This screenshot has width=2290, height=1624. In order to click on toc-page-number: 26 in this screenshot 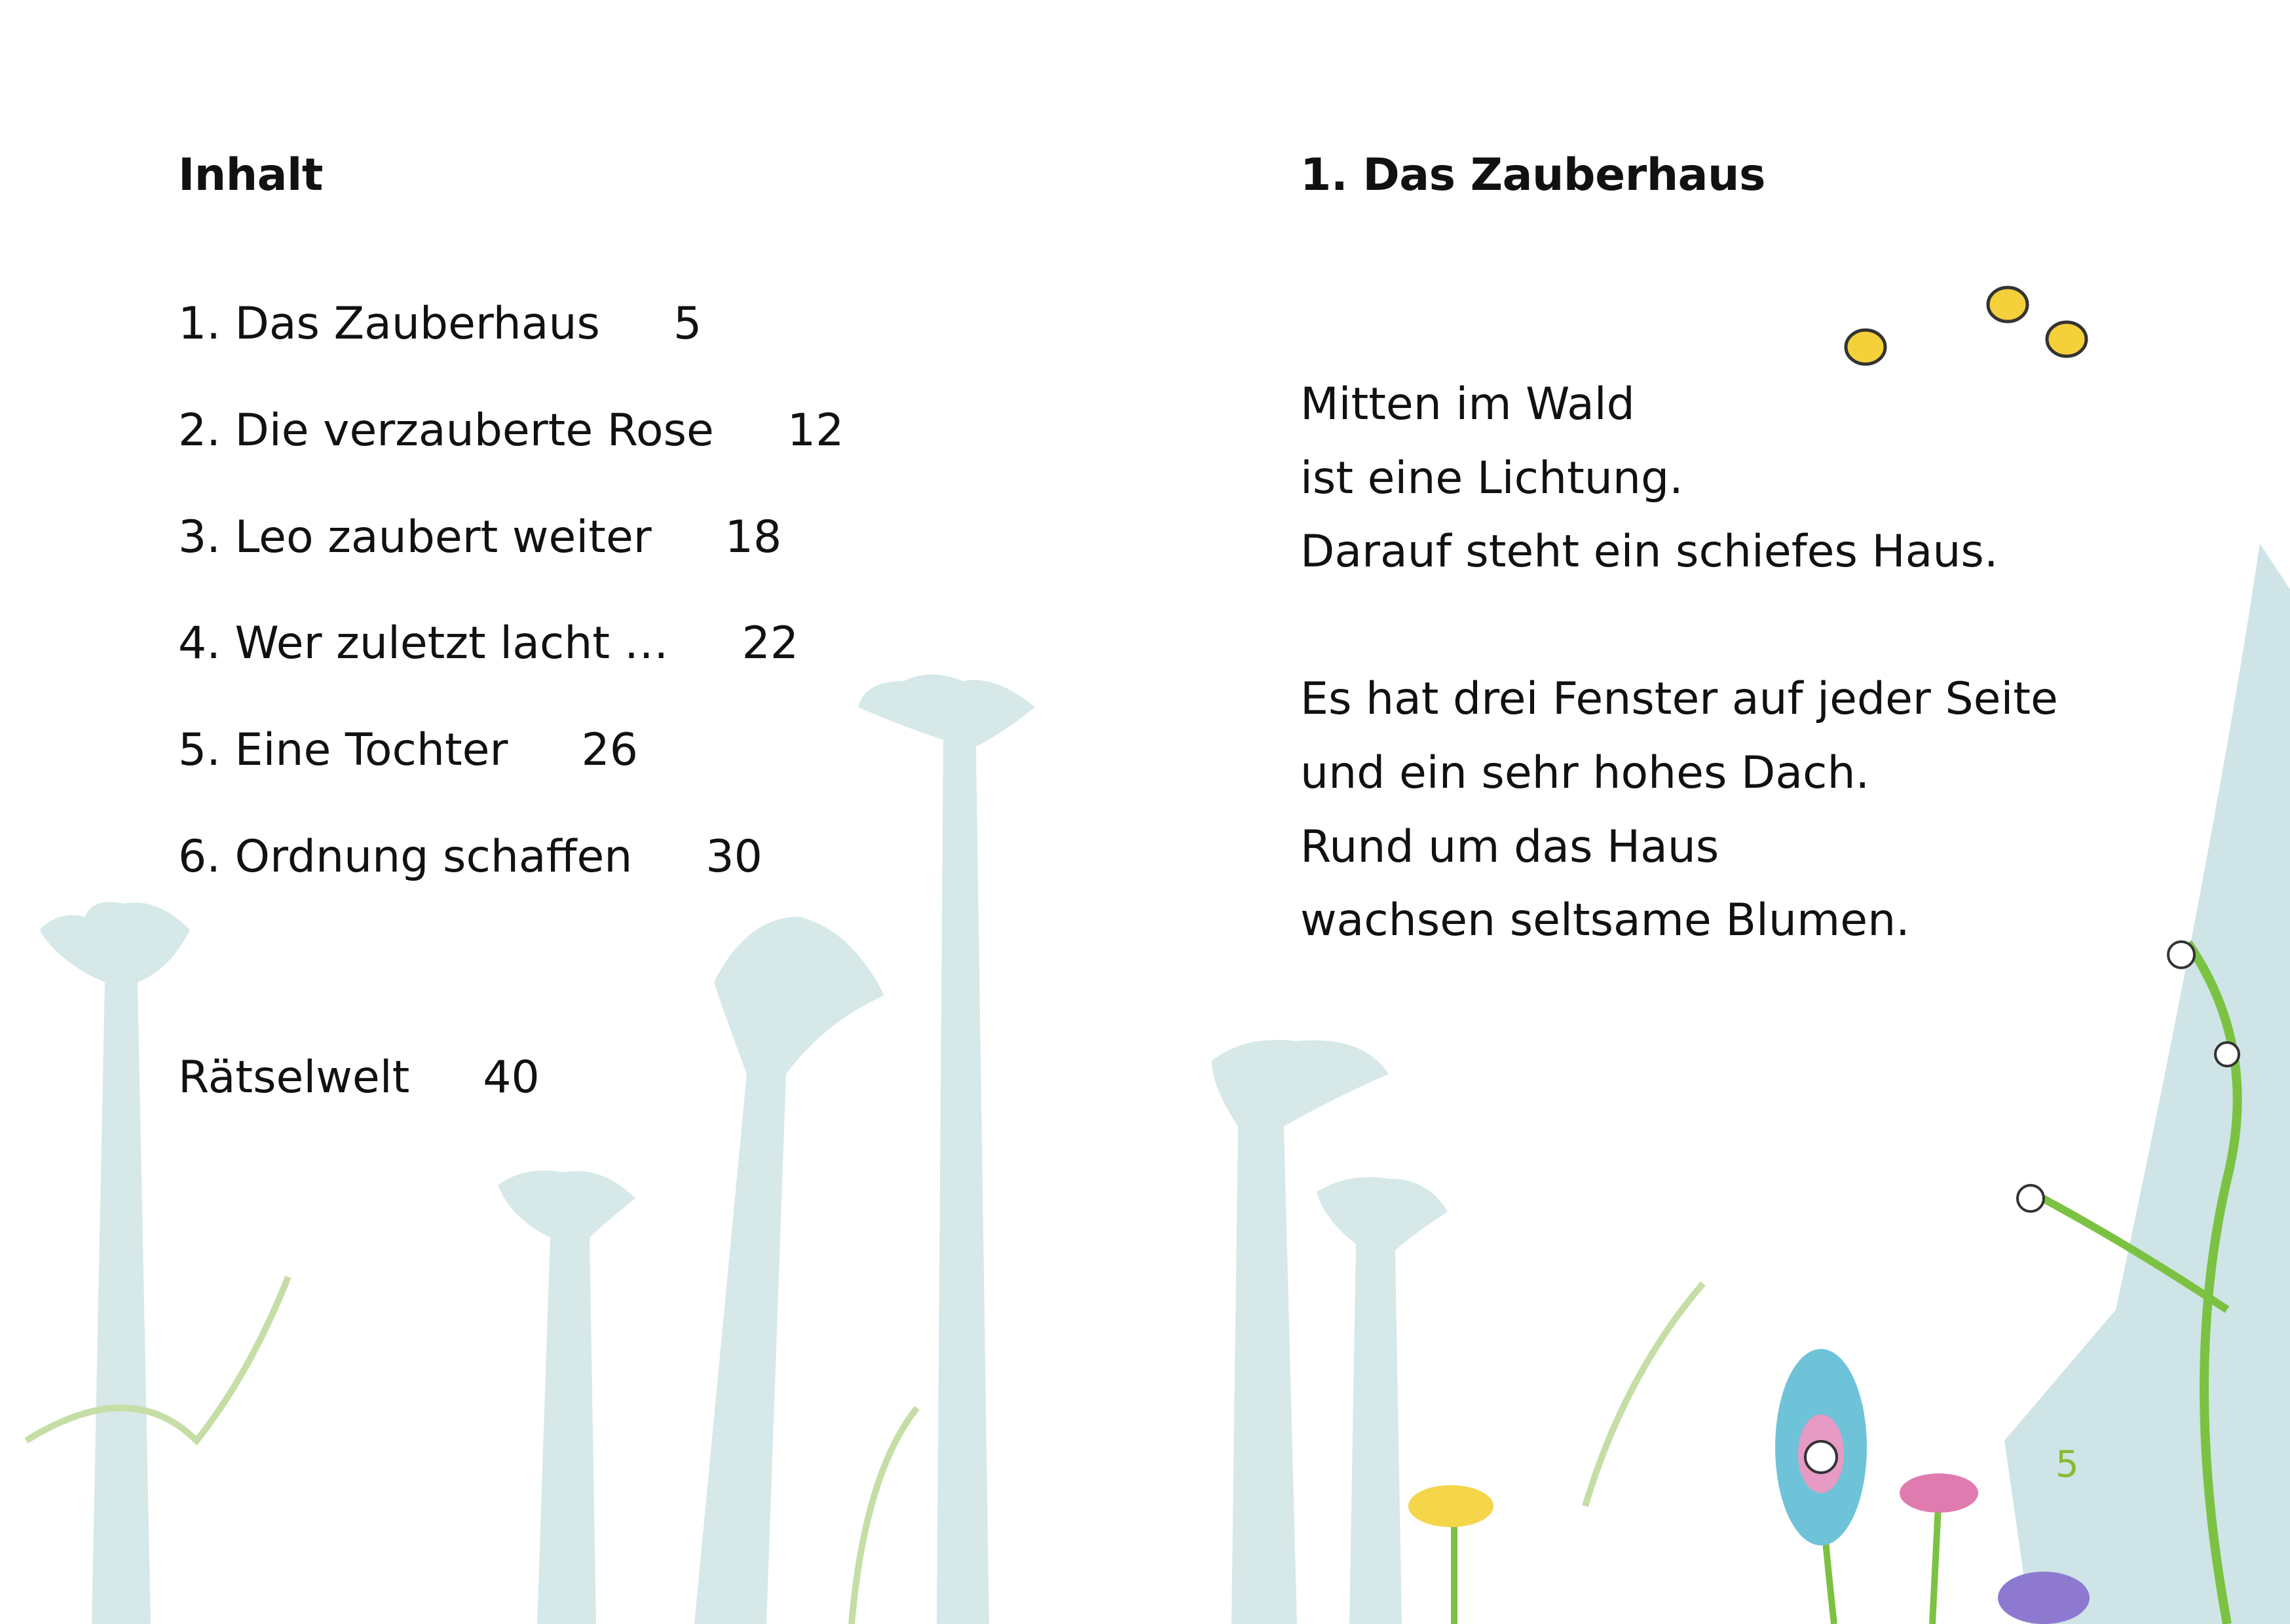, I will do `click(610, 750)`.